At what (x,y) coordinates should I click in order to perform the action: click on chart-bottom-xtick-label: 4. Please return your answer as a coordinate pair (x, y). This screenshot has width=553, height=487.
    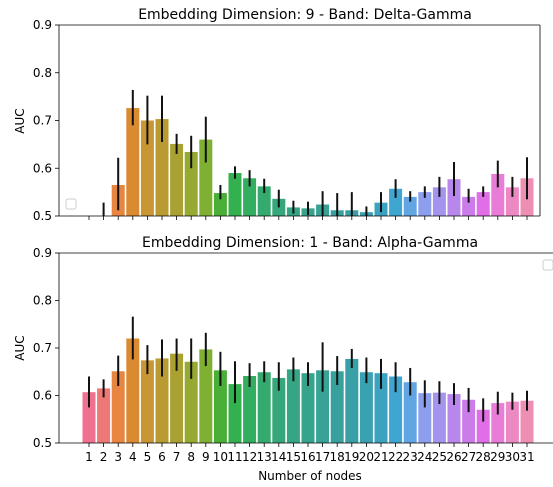
    Looking at the image, I should click on (133, 457).